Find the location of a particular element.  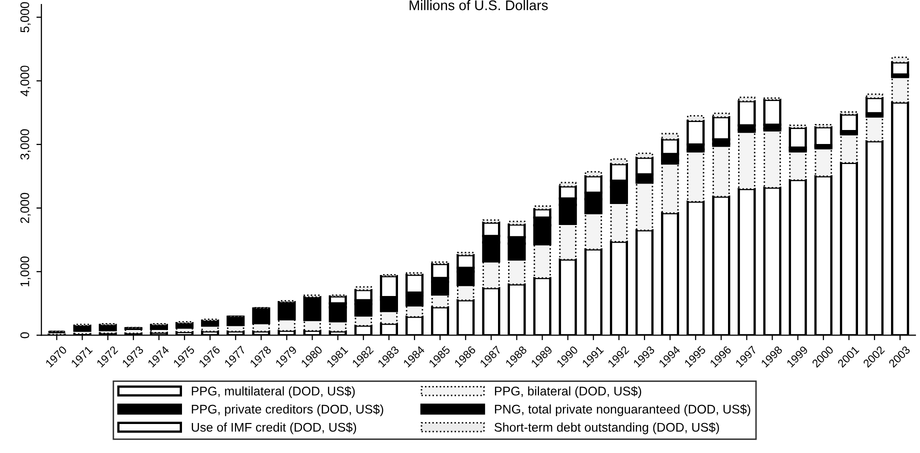

legend-label: Short-term debt outstanding (DOD, US$) is located at coordinates (606, 428).